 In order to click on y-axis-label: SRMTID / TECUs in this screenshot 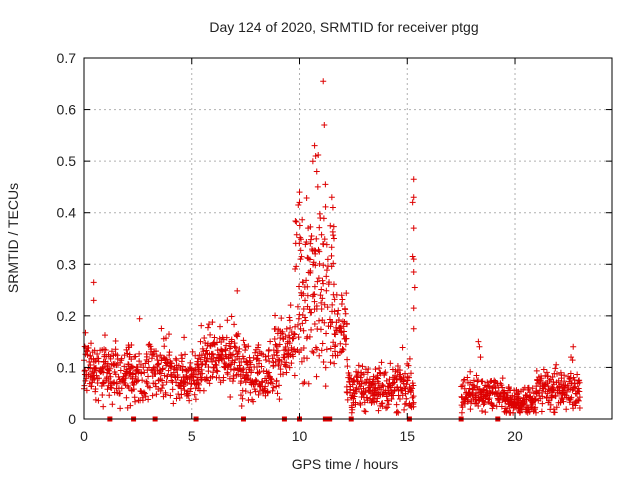, I will do `click(13, 238)`.